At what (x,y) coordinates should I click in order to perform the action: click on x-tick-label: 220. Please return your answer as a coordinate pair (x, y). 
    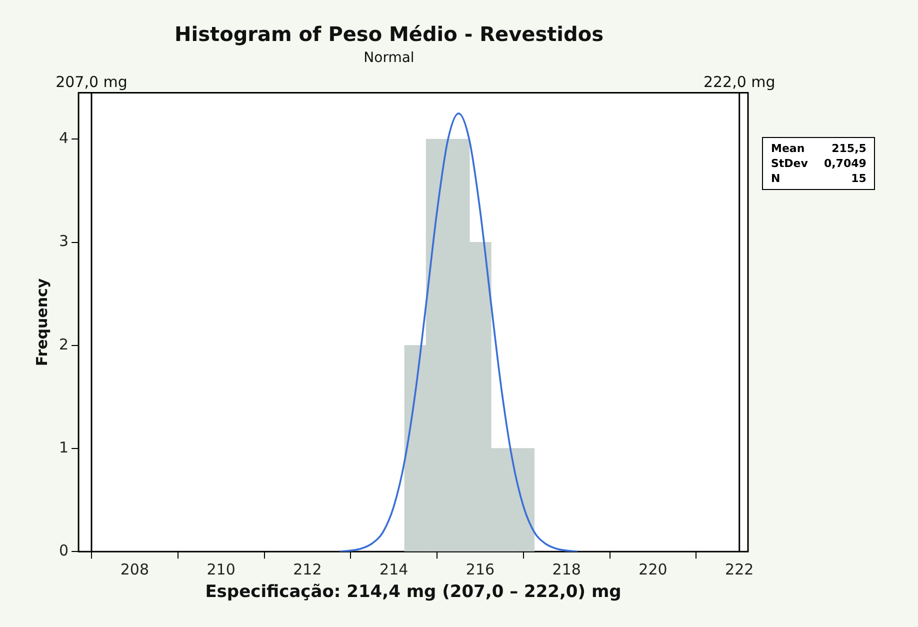
    Looking at the image, I should click on (653, 569).